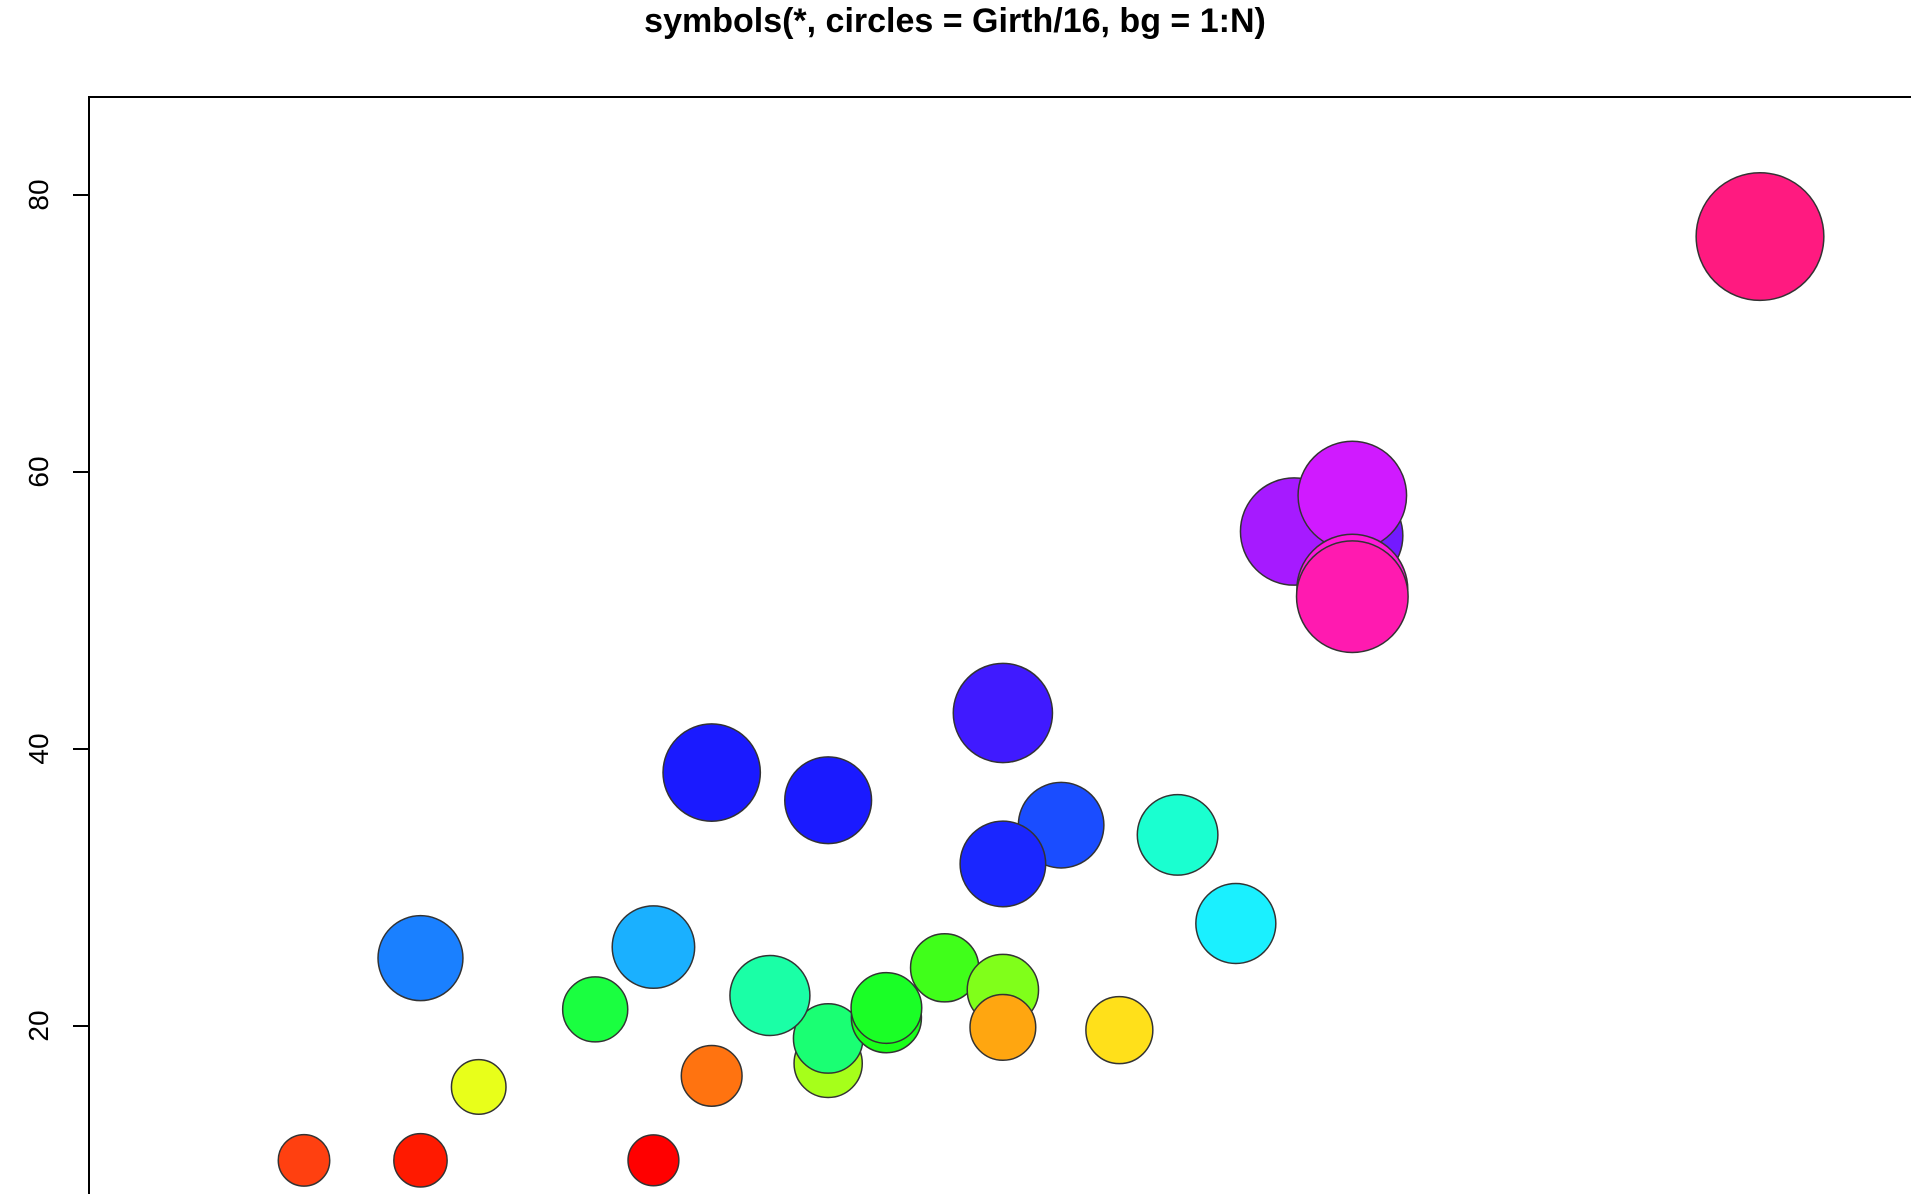 The height and width of the screenshot is (1199, 1911). I want to click on y-tick-label: 20, so click(38, 1025).